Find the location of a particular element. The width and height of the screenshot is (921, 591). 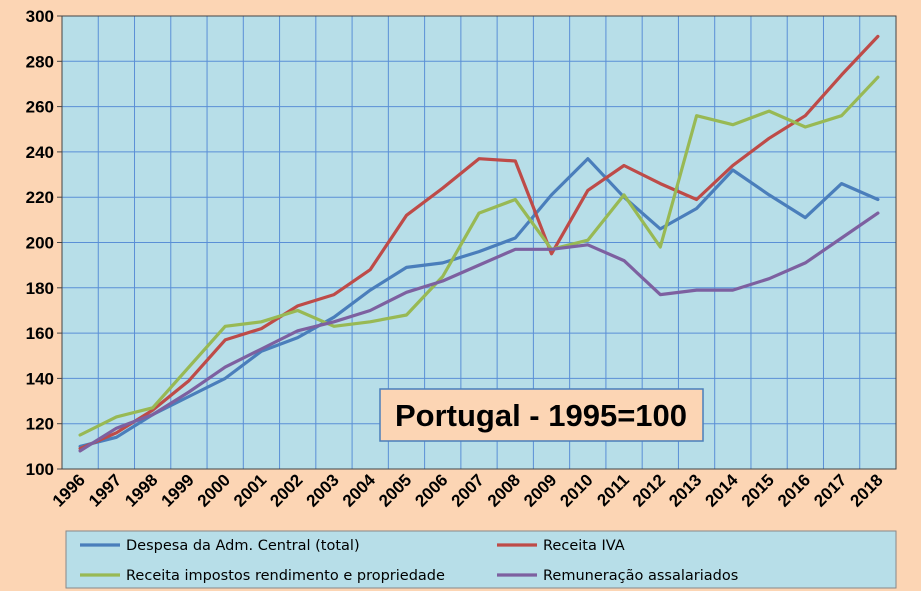

y-tick-label: 120 is located at coordinates (40, 424).